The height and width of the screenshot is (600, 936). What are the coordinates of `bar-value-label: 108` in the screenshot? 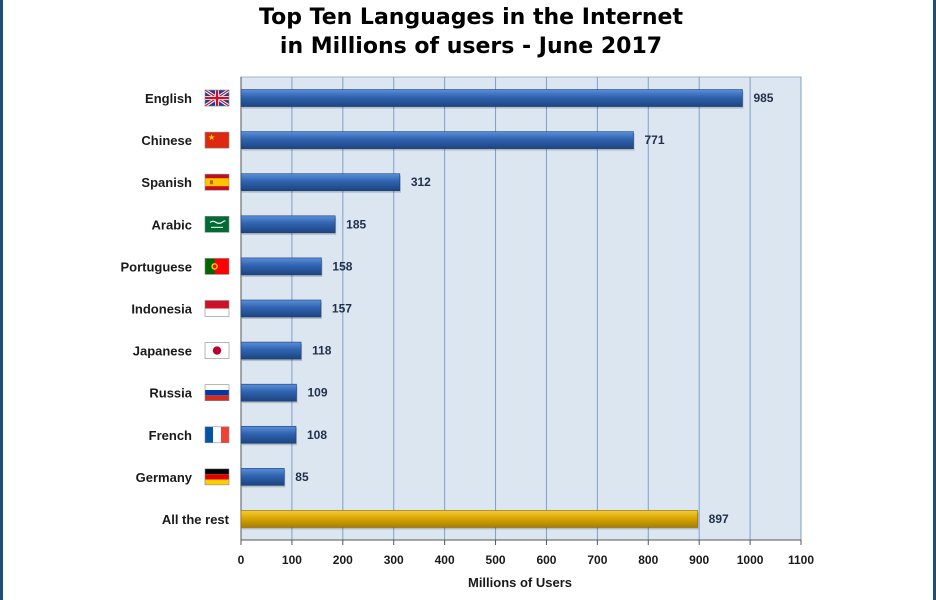 It's located at (317, 435).